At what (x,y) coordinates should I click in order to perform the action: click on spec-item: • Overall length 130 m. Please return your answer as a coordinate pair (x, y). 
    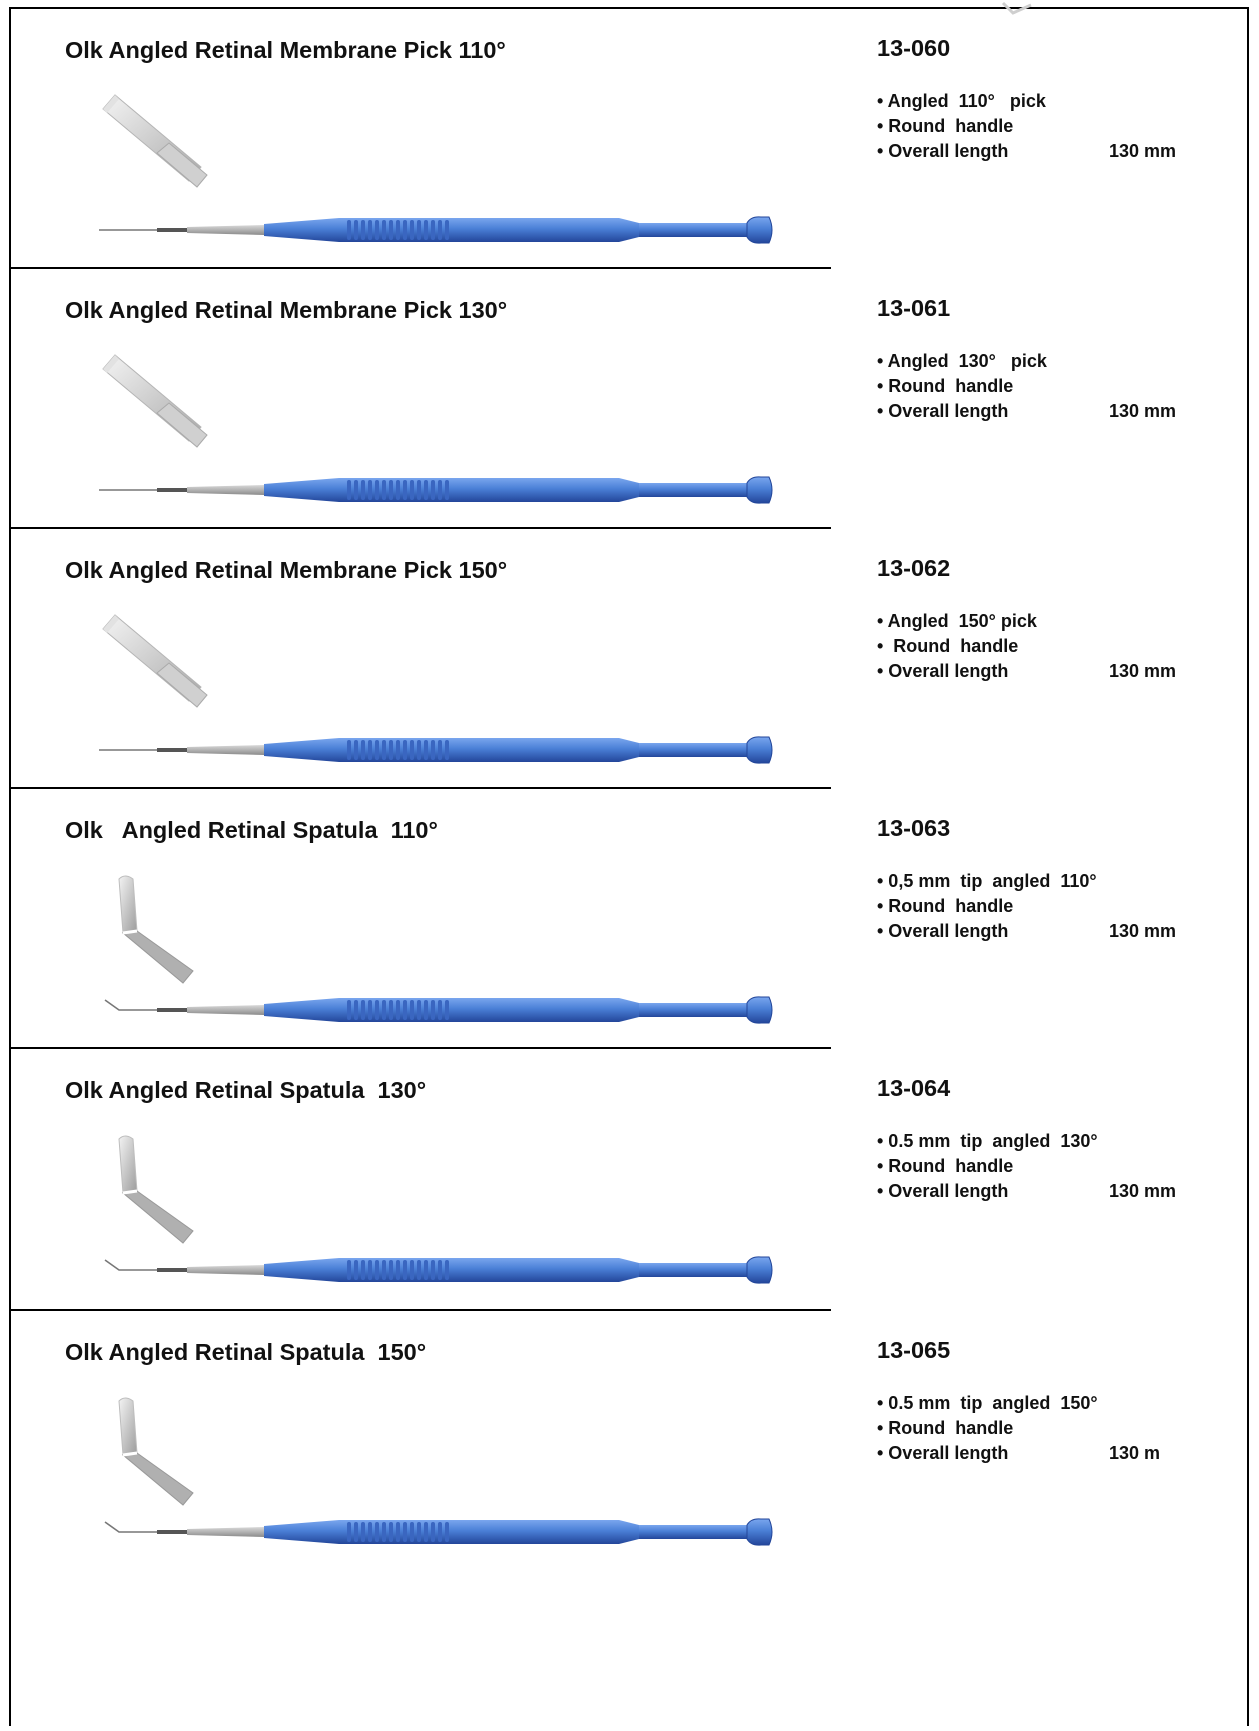
    Looking at the image, I should click on (1018, 1453).